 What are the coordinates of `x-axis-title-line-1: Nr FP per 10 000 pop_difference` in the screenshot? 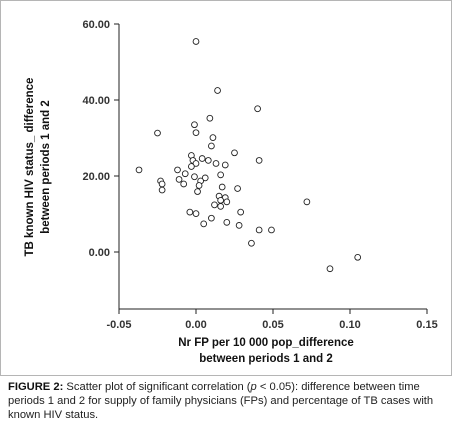 It's located at (266, 343).